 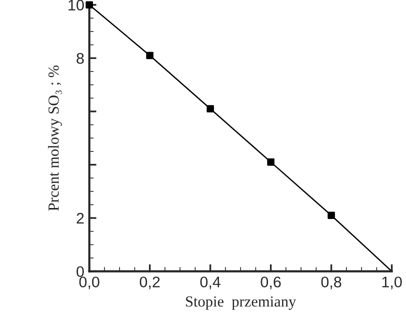 I want to click on y-tick-label: 8, so click(x=80, y=58).